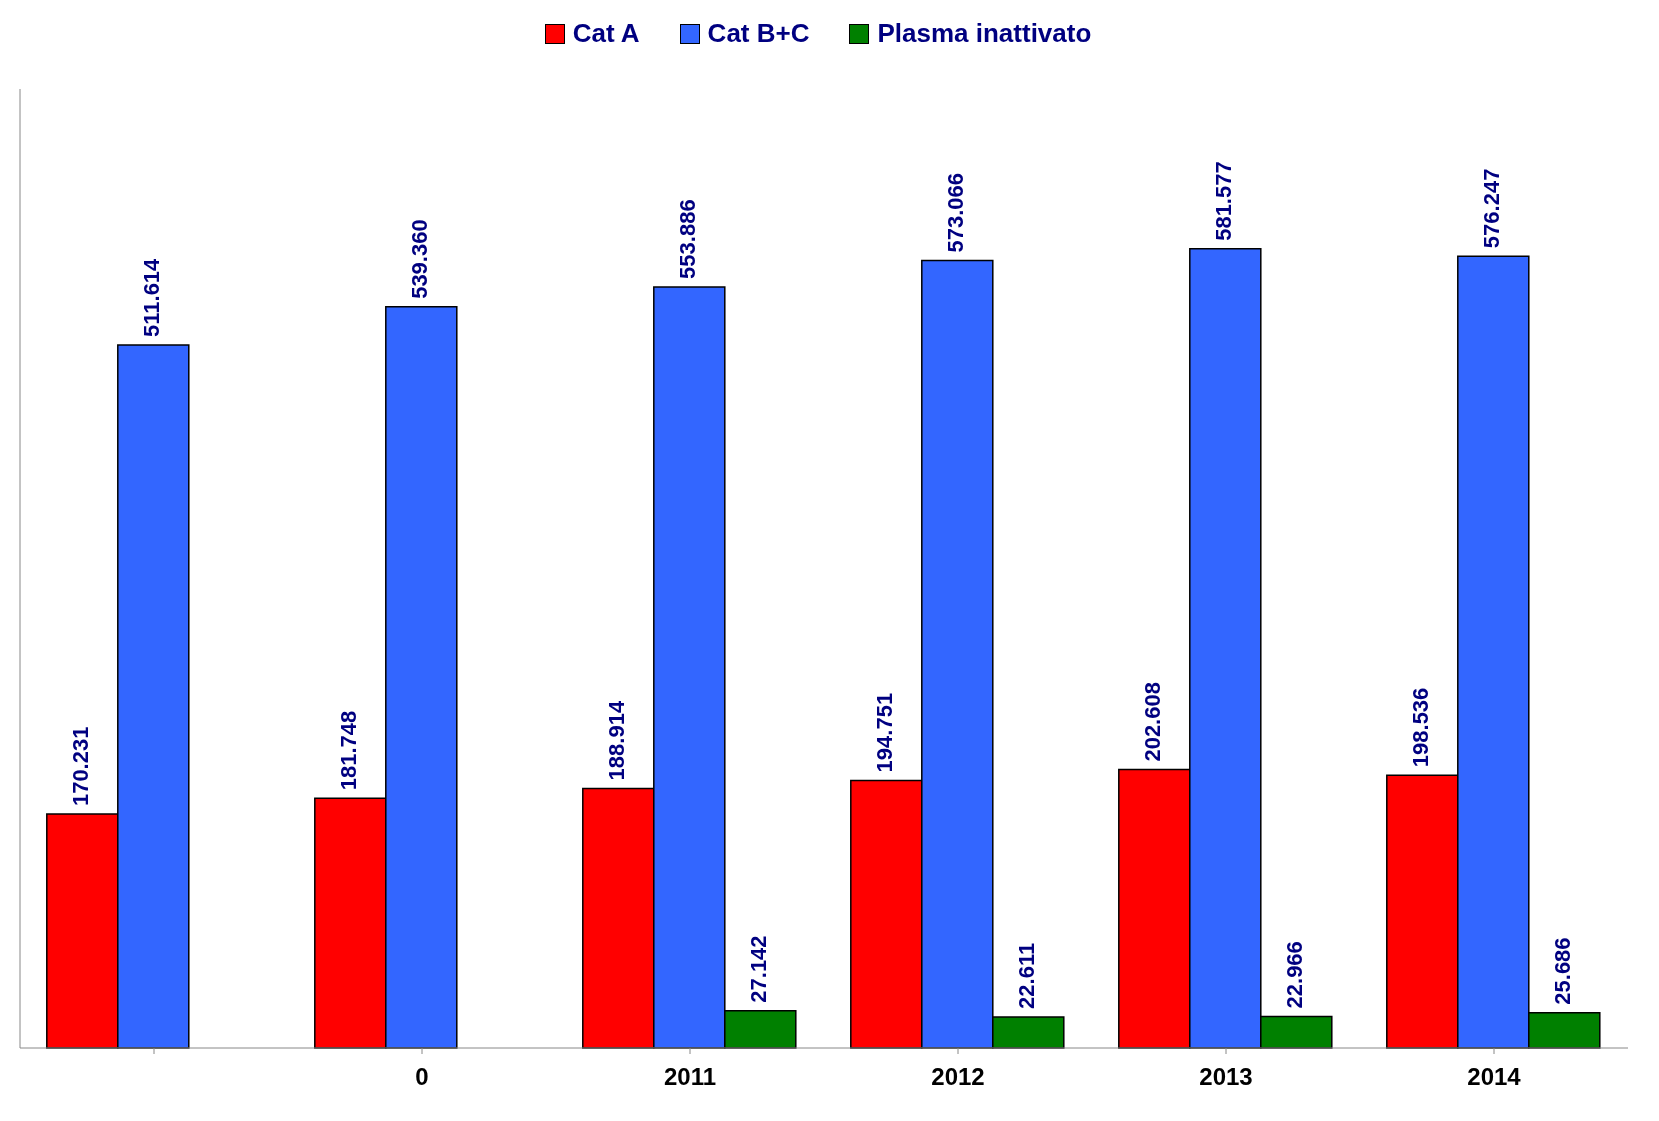 The height and width of the screenshot is (1121, 1659). What do you see at coordinates (617, 740) in the screenshot?
I see `data-label: 188.914` at bounding box center [617, 740].